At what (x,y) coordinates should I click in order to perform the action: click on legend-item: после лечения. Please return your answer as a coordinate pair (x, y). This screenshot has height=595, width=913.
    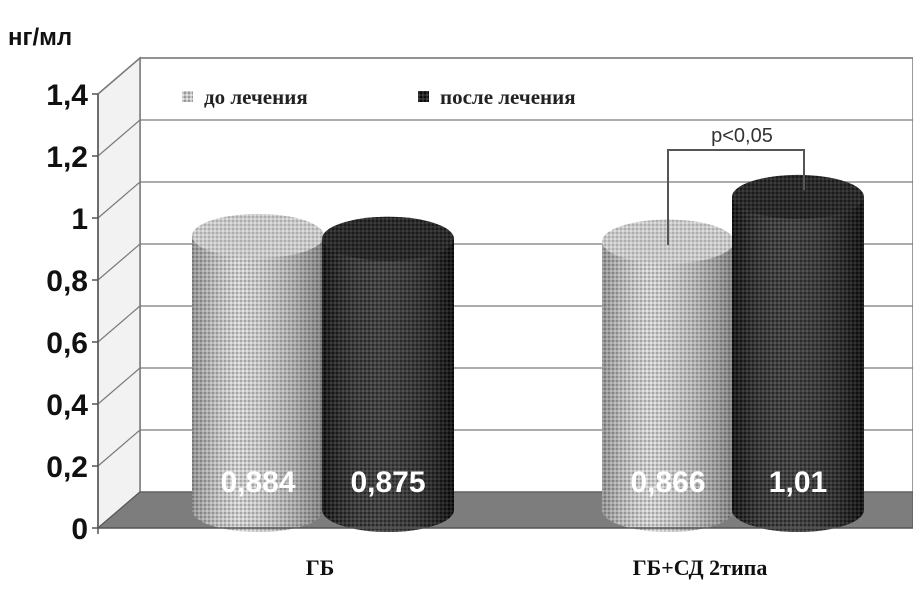
    Looking at the image, I should click on (497, 97).